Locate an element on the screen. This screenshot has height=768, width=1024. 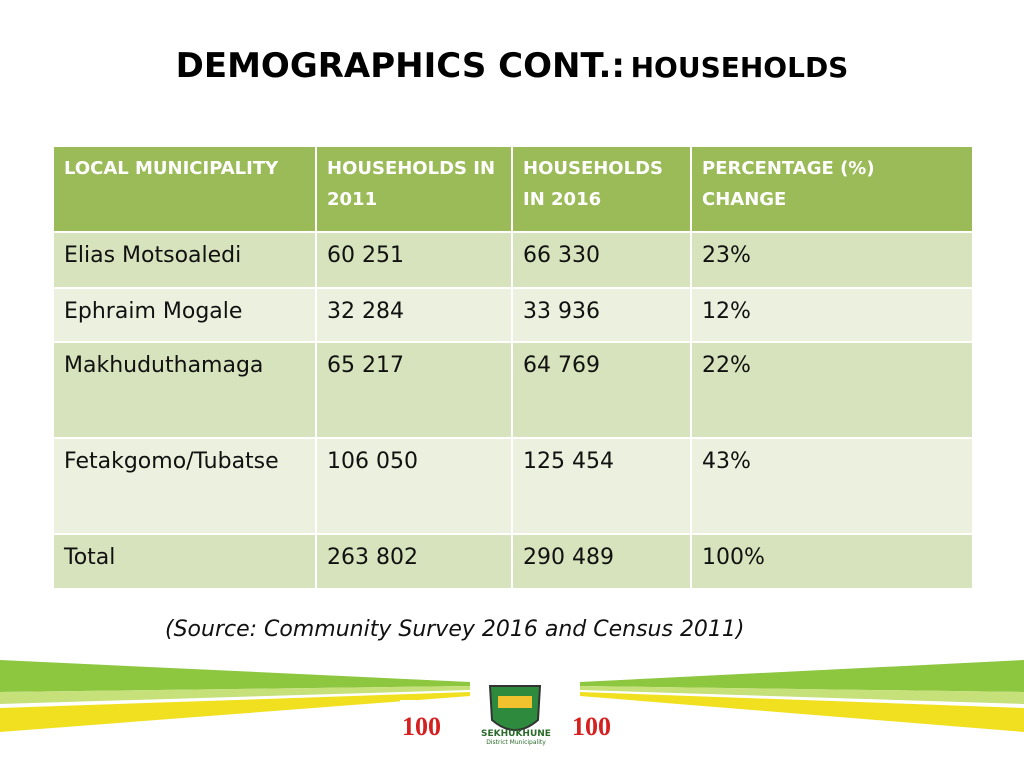
table-cell: 60 251 is located at coordinates (414, 260).